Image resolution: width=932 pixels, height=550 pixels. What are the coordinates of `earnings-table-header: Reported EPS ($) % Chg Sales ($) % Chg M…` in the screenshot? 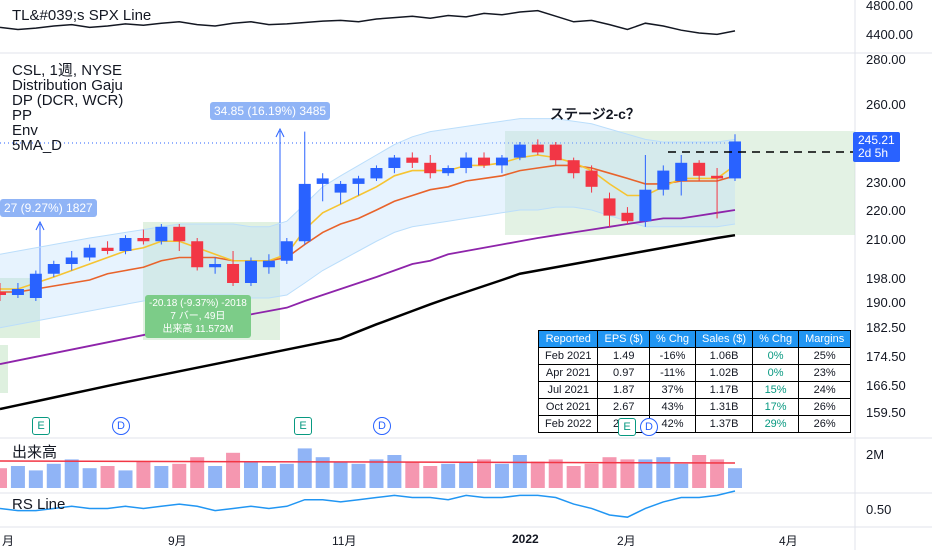 It's located at (694, 339).